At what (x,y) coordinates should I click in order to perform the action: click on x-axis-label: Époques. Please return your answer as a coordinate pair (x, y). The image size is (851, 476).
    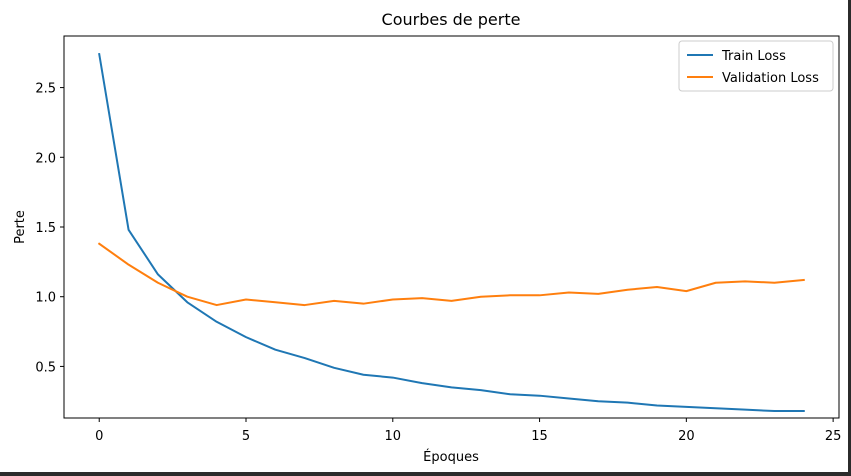
    Looking at the image, I should click on (451, 457).